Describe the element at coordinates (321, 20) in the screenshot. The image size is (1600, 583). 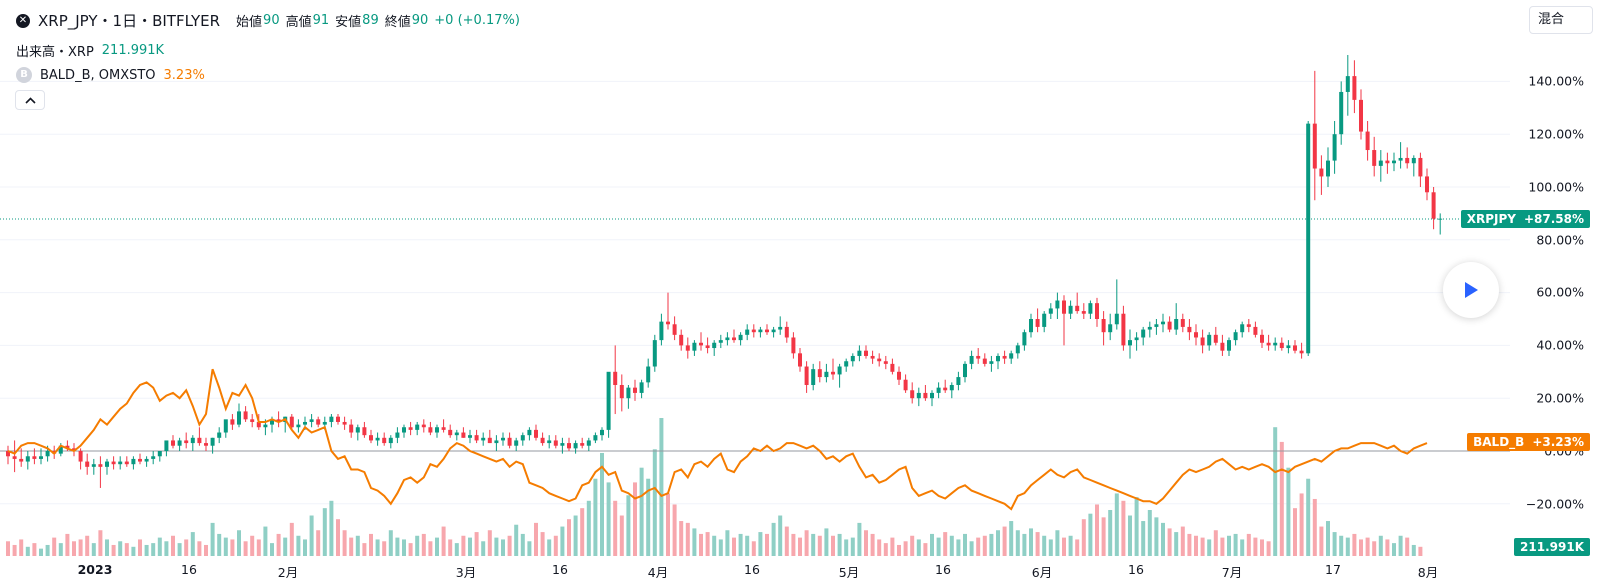
I see `high-value: 91` at that location.